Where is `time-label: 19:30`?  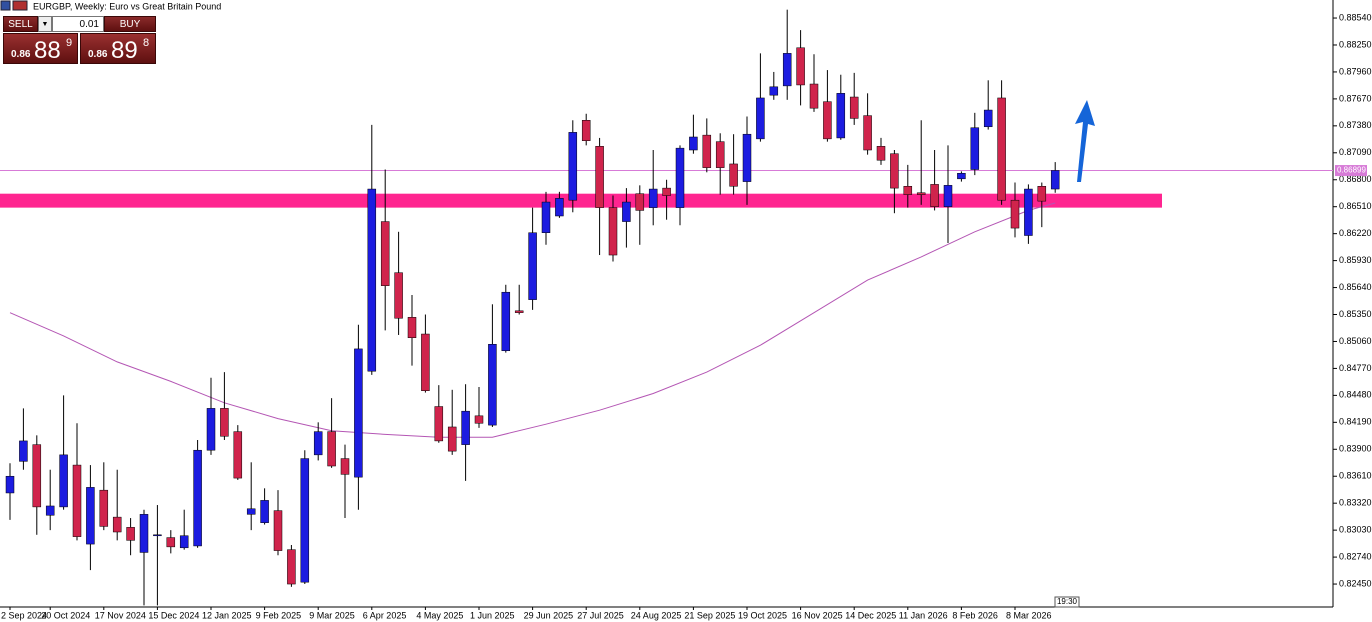 time-label: 19:30 is located at coordinates (1067, 601).